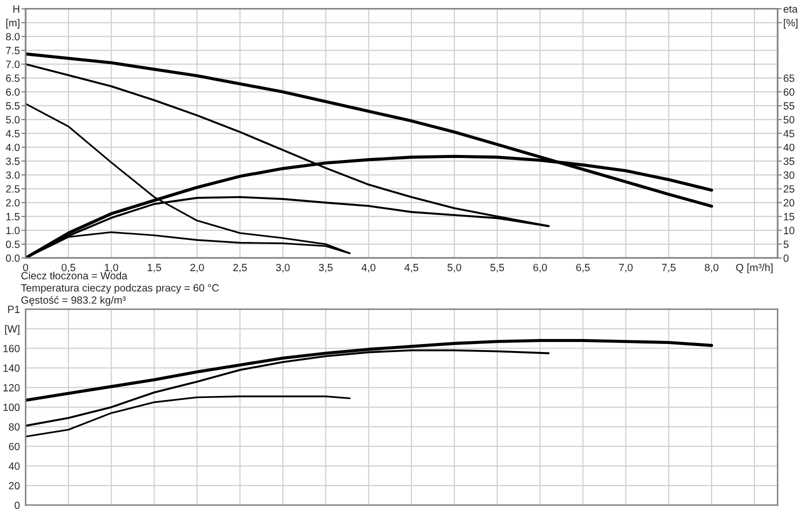 The height and width of the screenshot is (517, 800). What do you see at coordinates (13, 50) in the screenshot?
I see `y-tick-label: 7.5` at bounding box center [13, 50].